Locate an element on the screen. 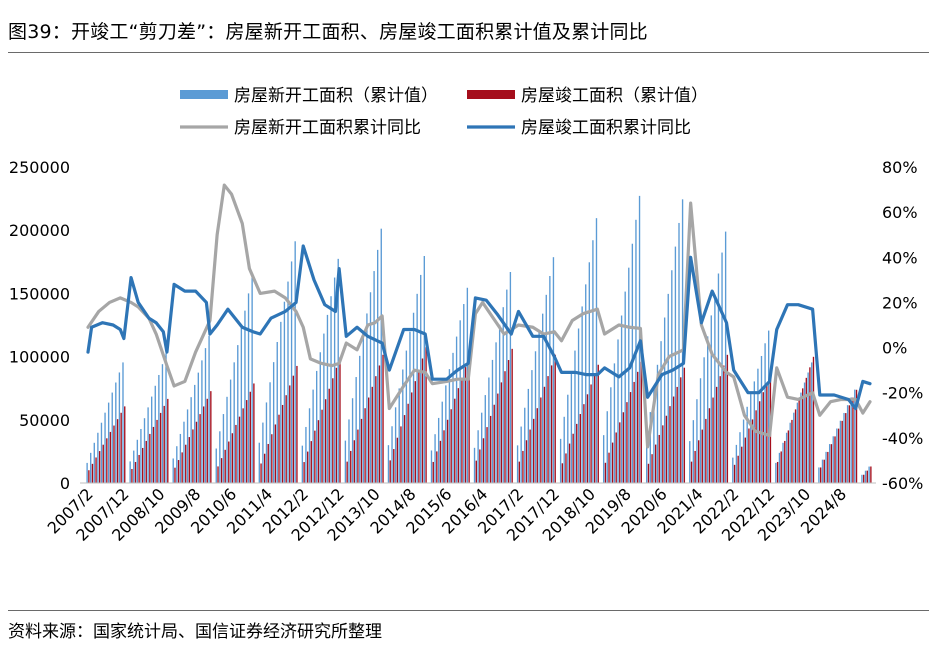 The image size is (943, 655). legend-item-completions-bar: 房屋竣工面积（累计值） is located at coordinates (587, 96).